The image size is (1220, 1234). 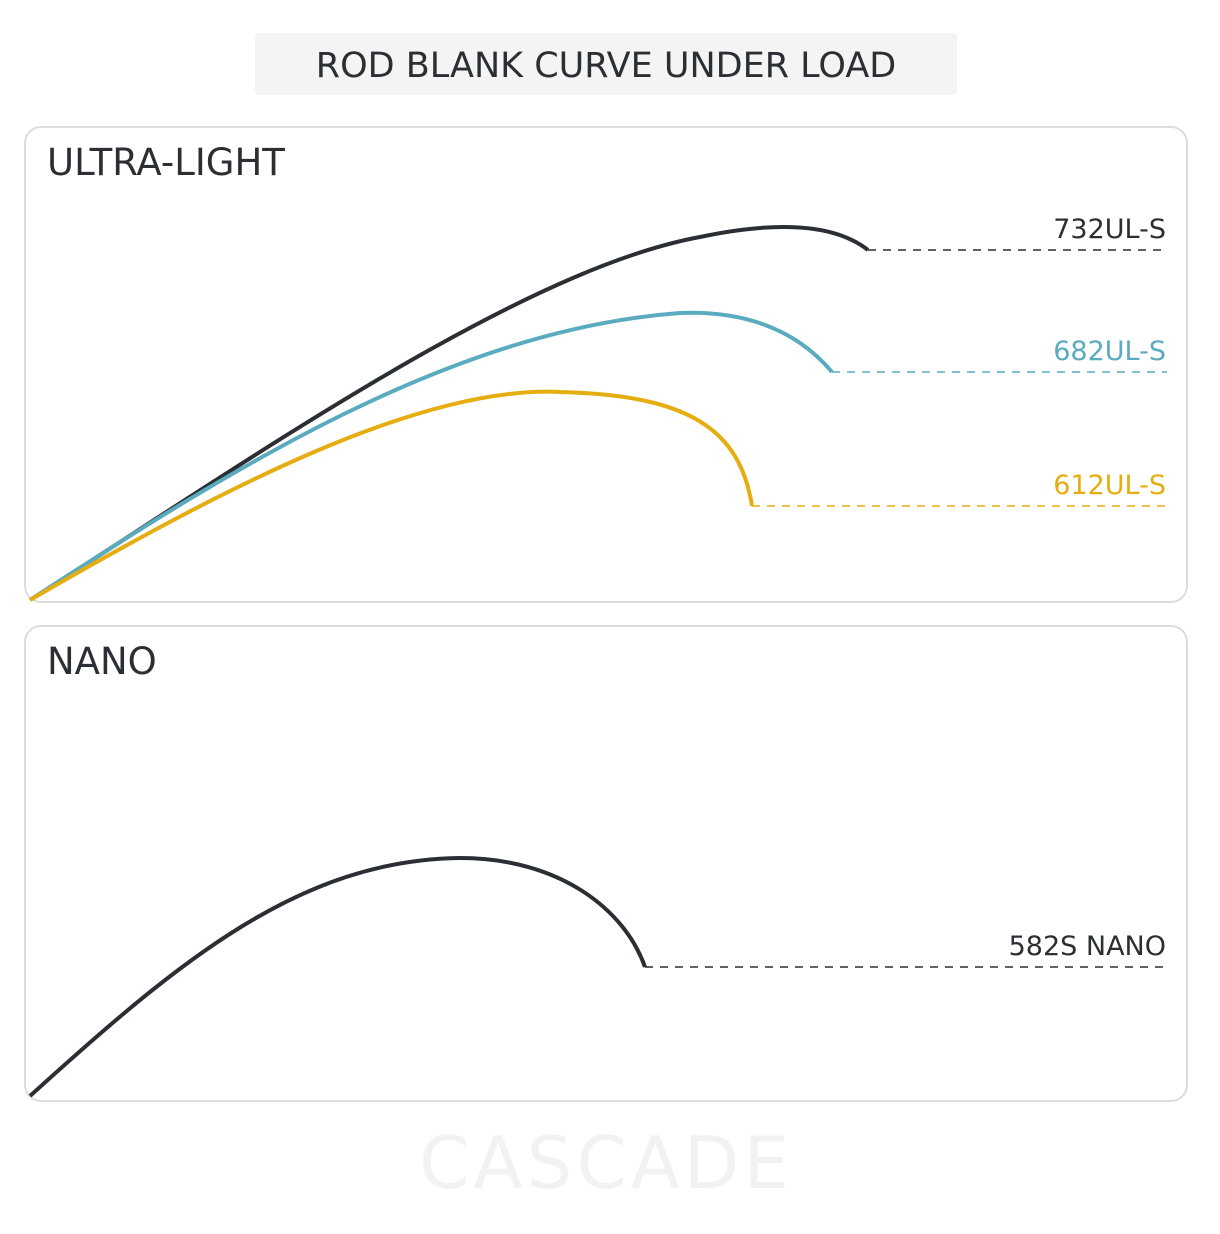 What do you see at coordinates (166, 162) in the screenshot?
I see `panel-title: ULTRA-LIGHT` at bounding box center [166, 162].